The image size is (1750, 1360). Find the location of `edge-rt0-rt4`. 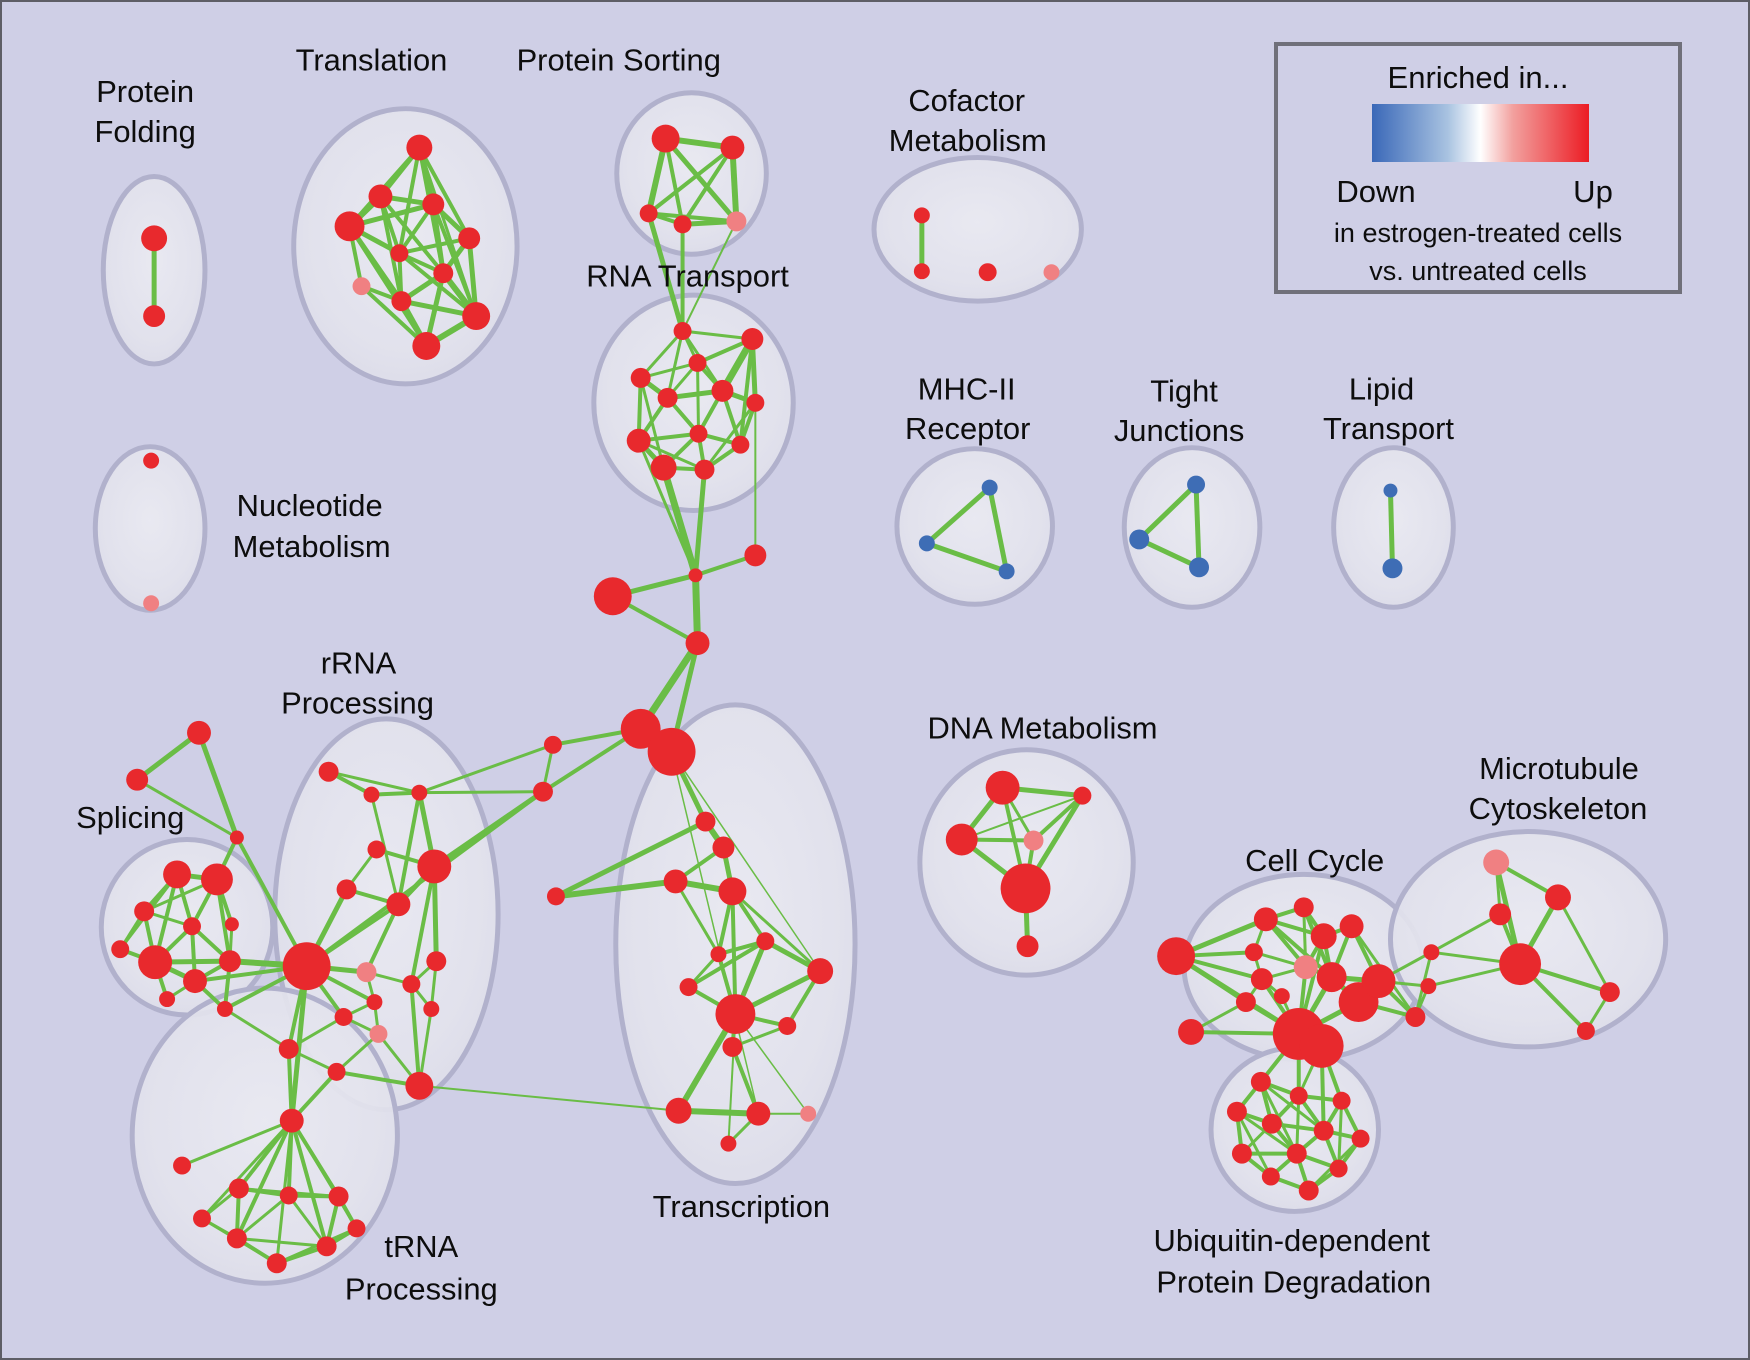

edge-rt0-rt4 is located at coordinates (675, 364).